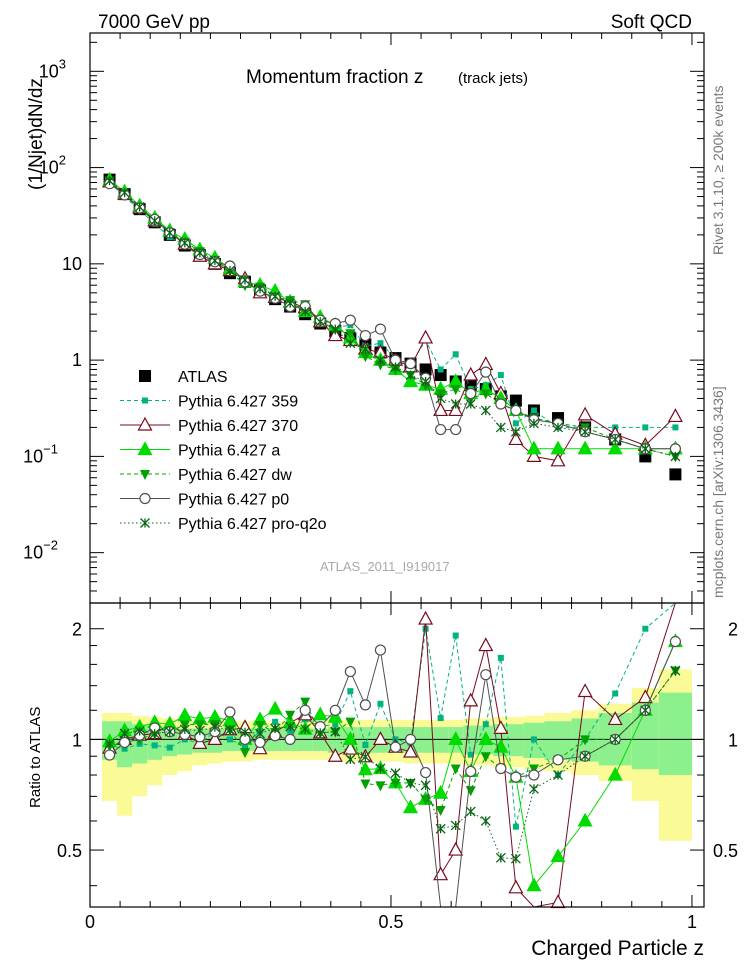  I want to click on point-pythia-6-427-dw, so click(455, 390).